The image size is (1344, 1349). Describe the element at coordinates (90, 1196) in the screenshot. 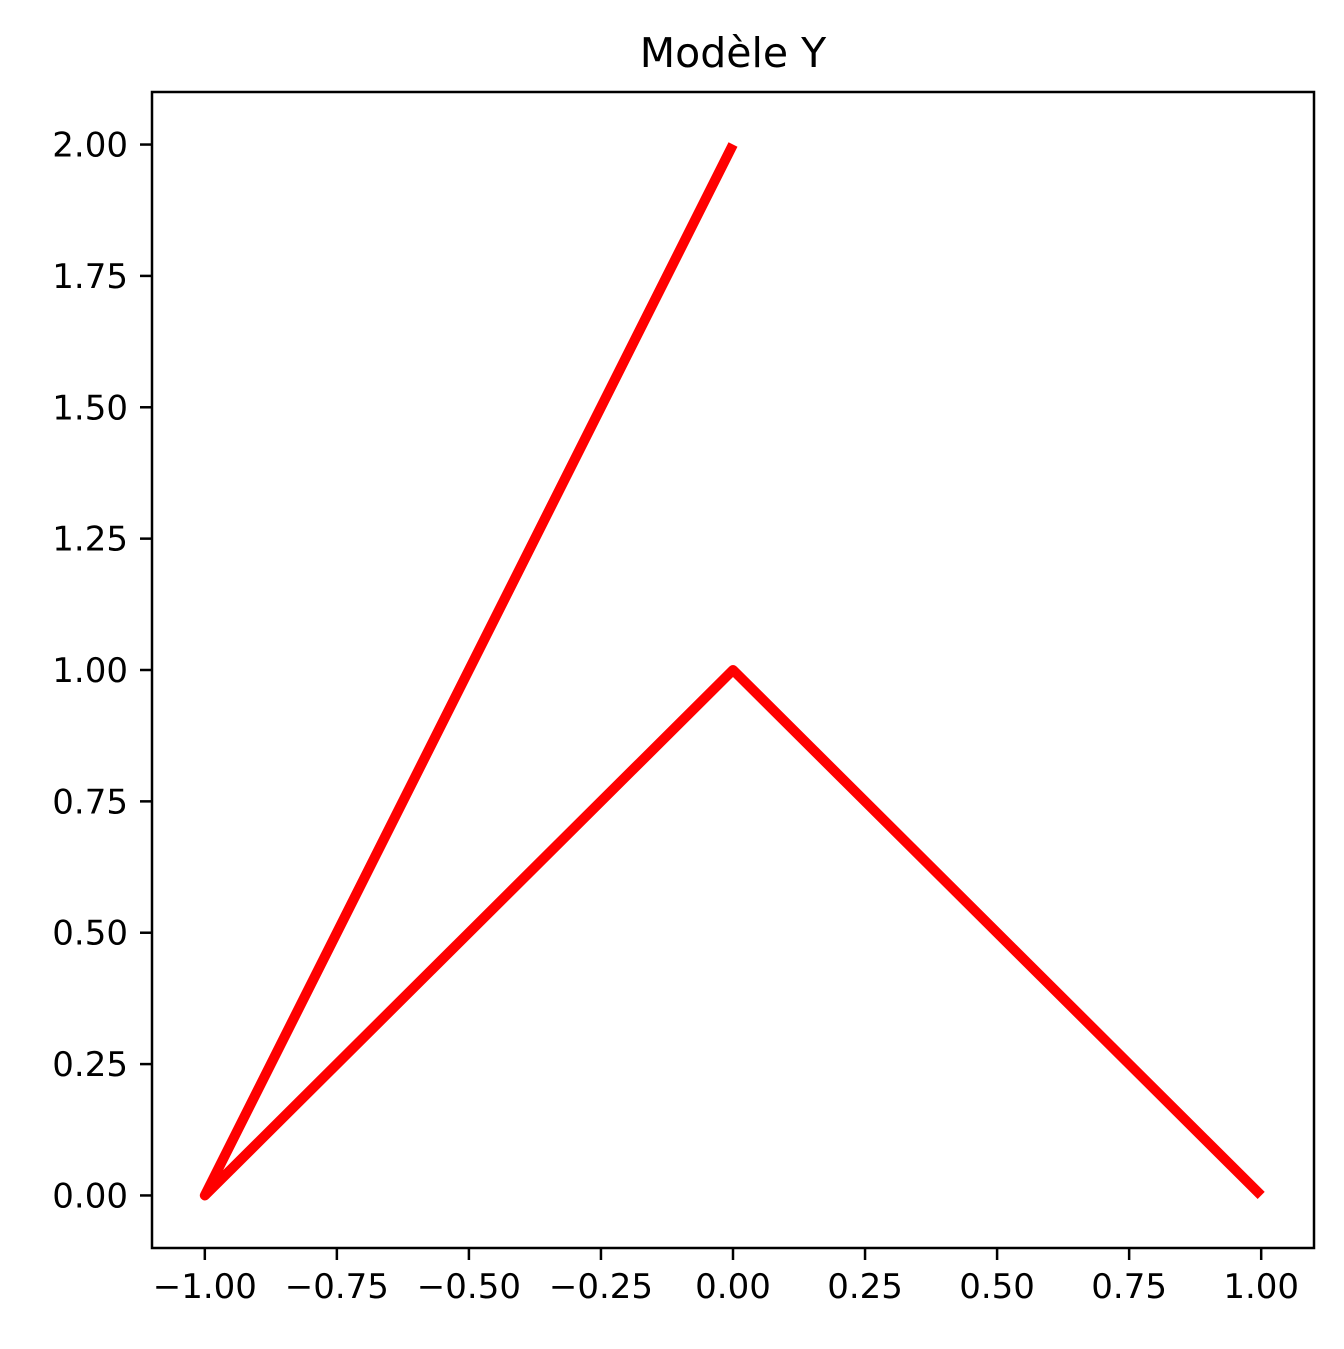

I see `y-tick-label: 0.00` at that location.